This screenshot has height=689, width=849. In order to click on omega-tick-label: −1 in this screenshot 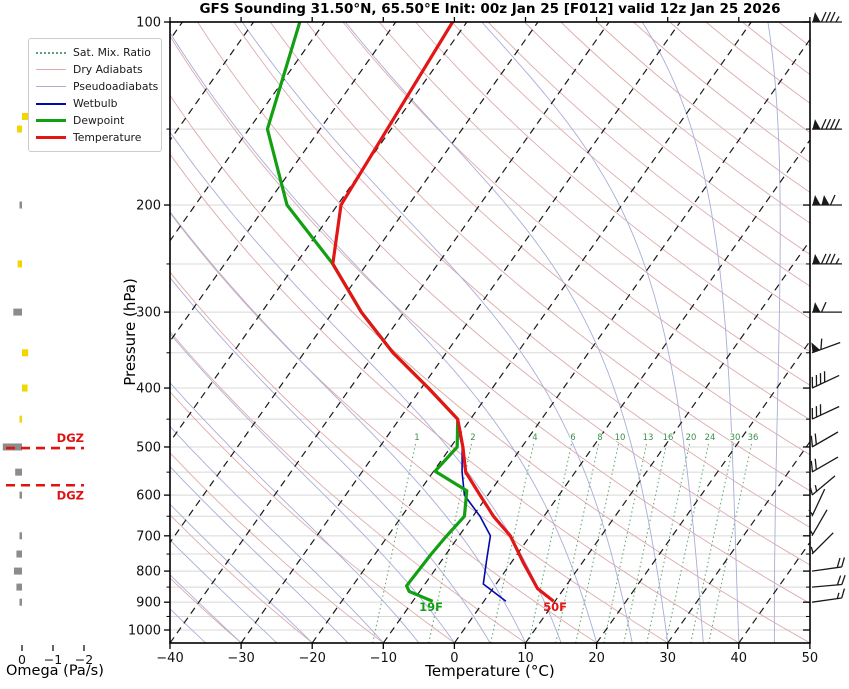, I will do `click(53, 659)`.